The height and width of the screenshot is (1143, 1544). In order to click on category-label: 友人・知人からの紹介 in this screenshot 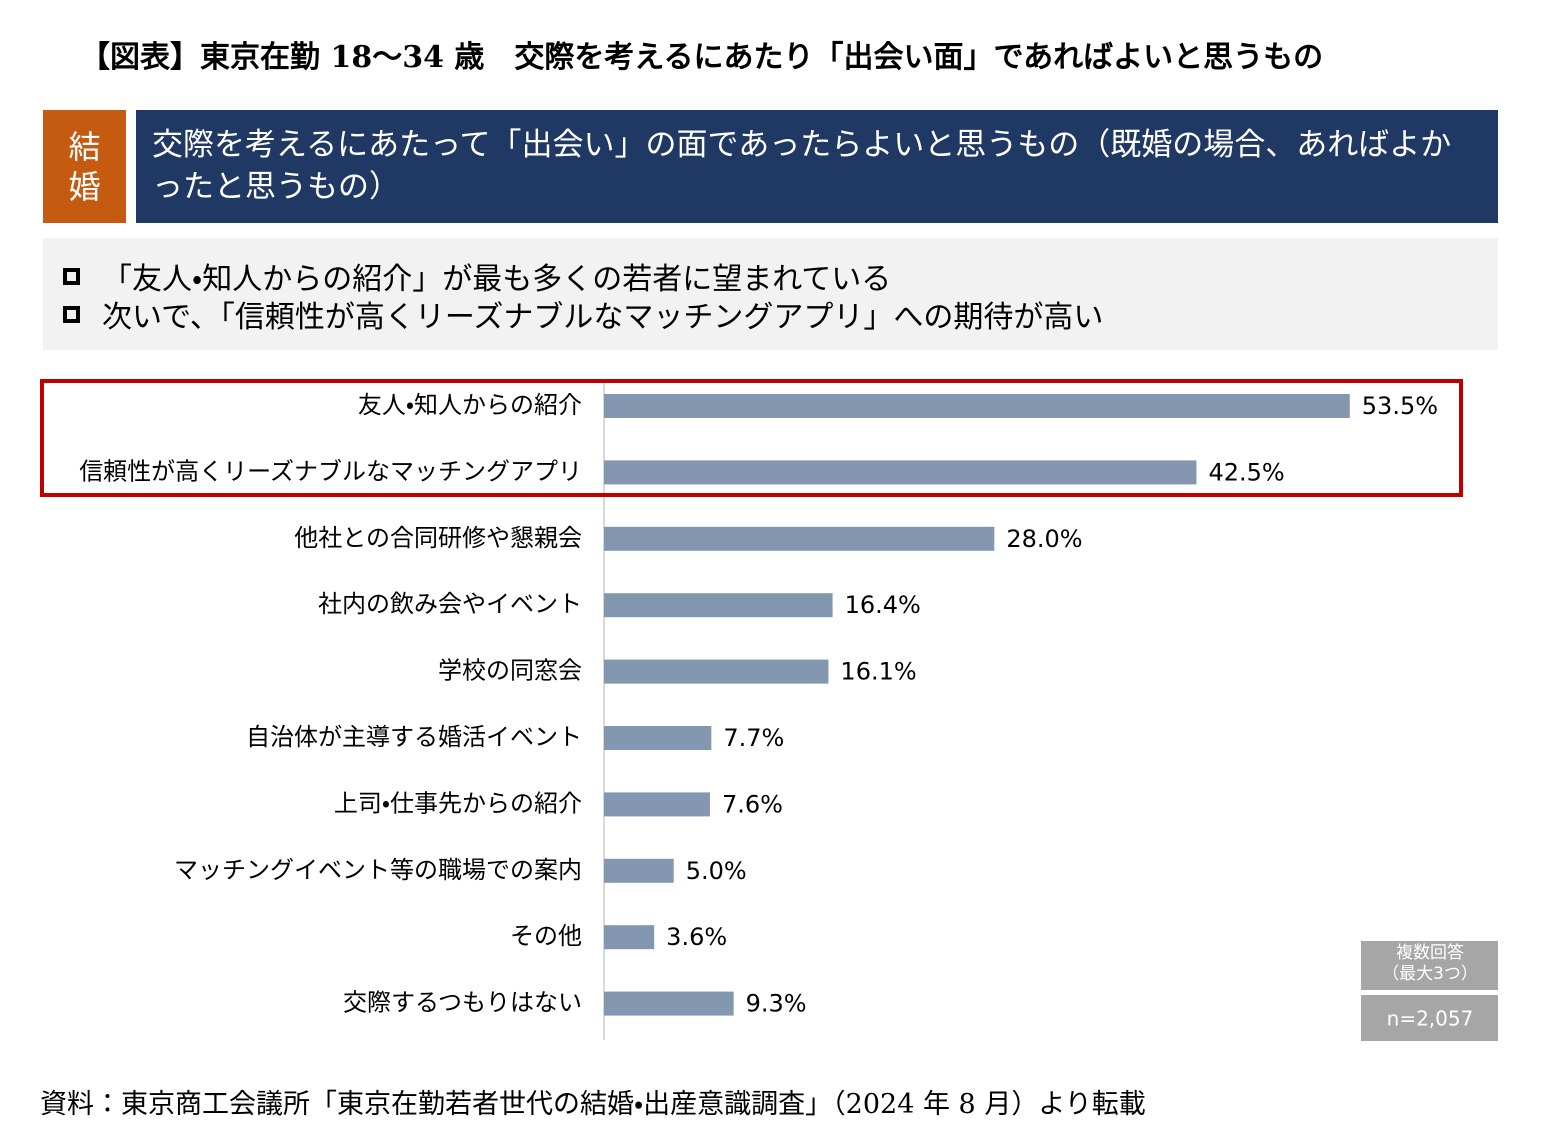, I will do `click(470, 405)`.